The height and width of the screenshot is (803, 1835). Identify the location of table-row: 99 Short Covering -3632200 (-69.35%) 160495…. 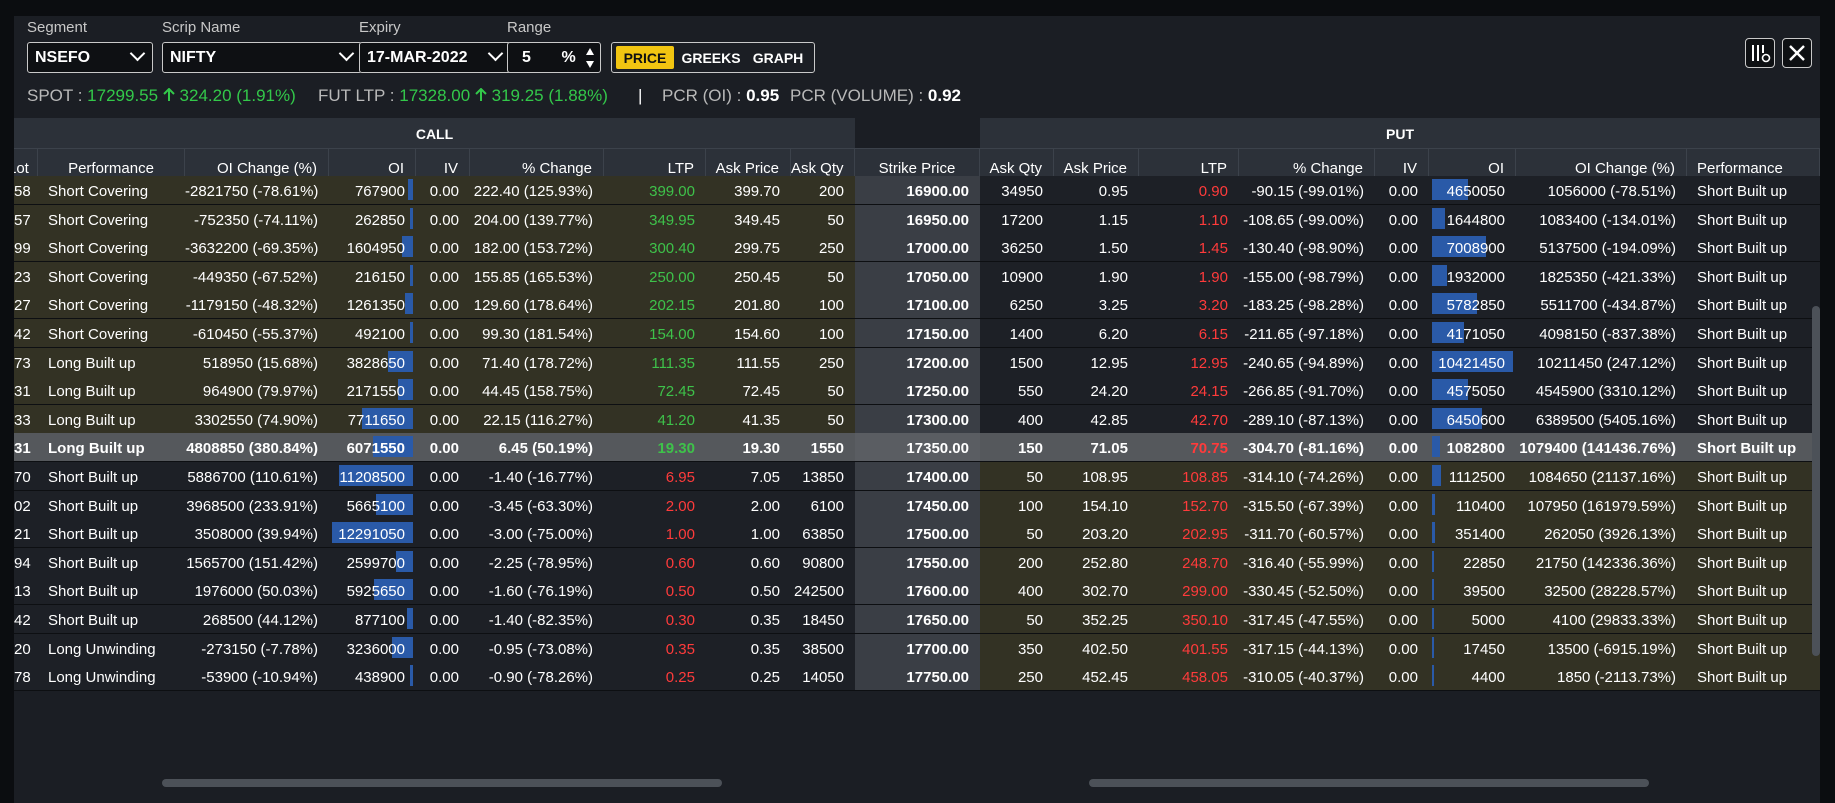
(917, 247).